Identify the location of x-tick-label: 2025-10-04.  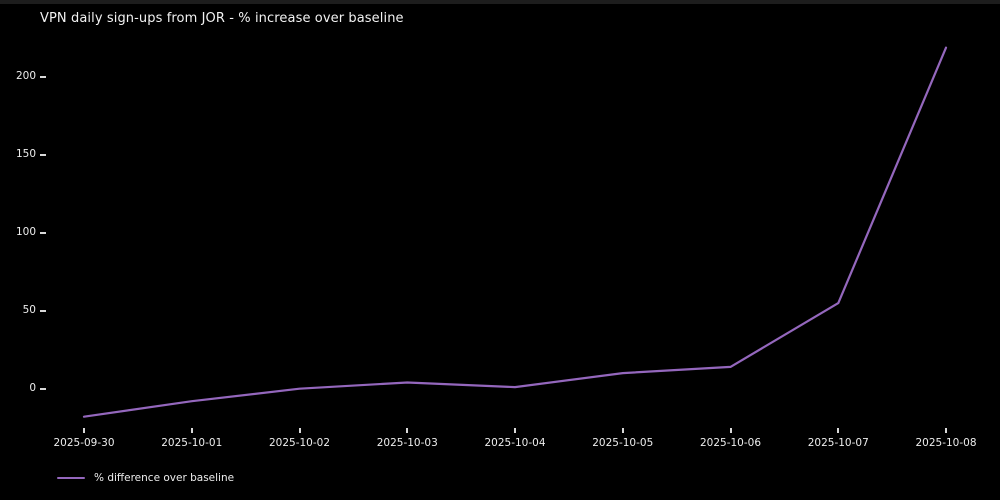
(515, 443).